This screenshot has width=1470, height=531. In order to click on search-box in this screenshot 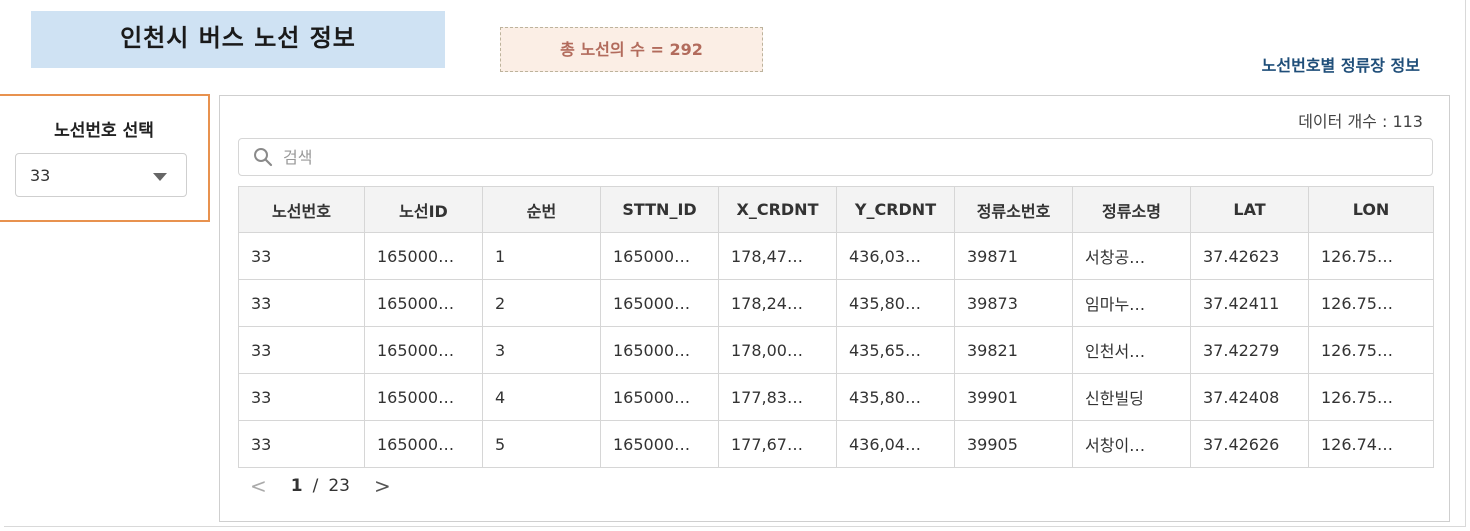, I will do `click(835, 157)`.